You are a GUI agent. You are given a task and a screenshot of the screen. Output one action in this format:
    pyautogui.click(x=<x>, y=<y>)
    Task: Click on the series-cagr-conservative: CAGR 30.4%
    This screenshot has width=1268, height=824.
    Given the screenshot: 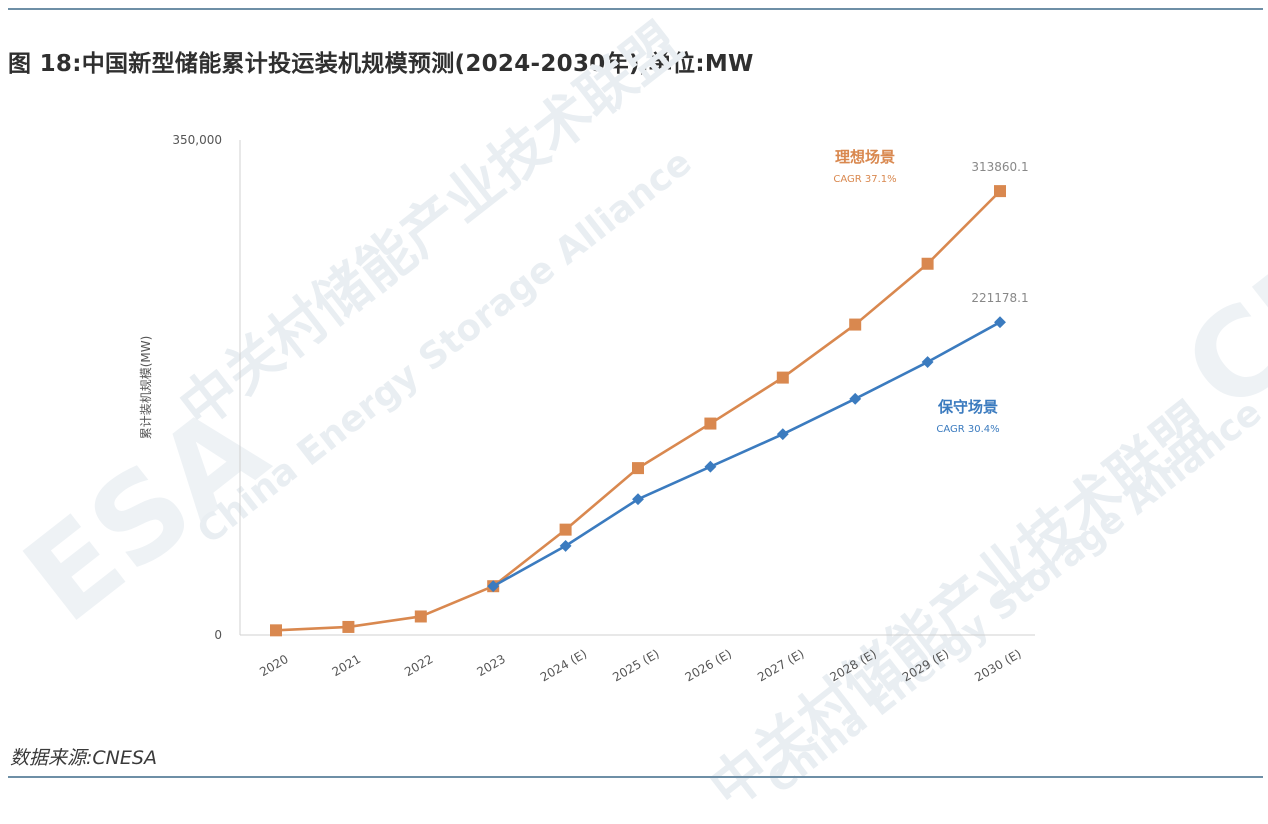 What is the action you would take?
    pyautogui.click(x=967, y=429)
    